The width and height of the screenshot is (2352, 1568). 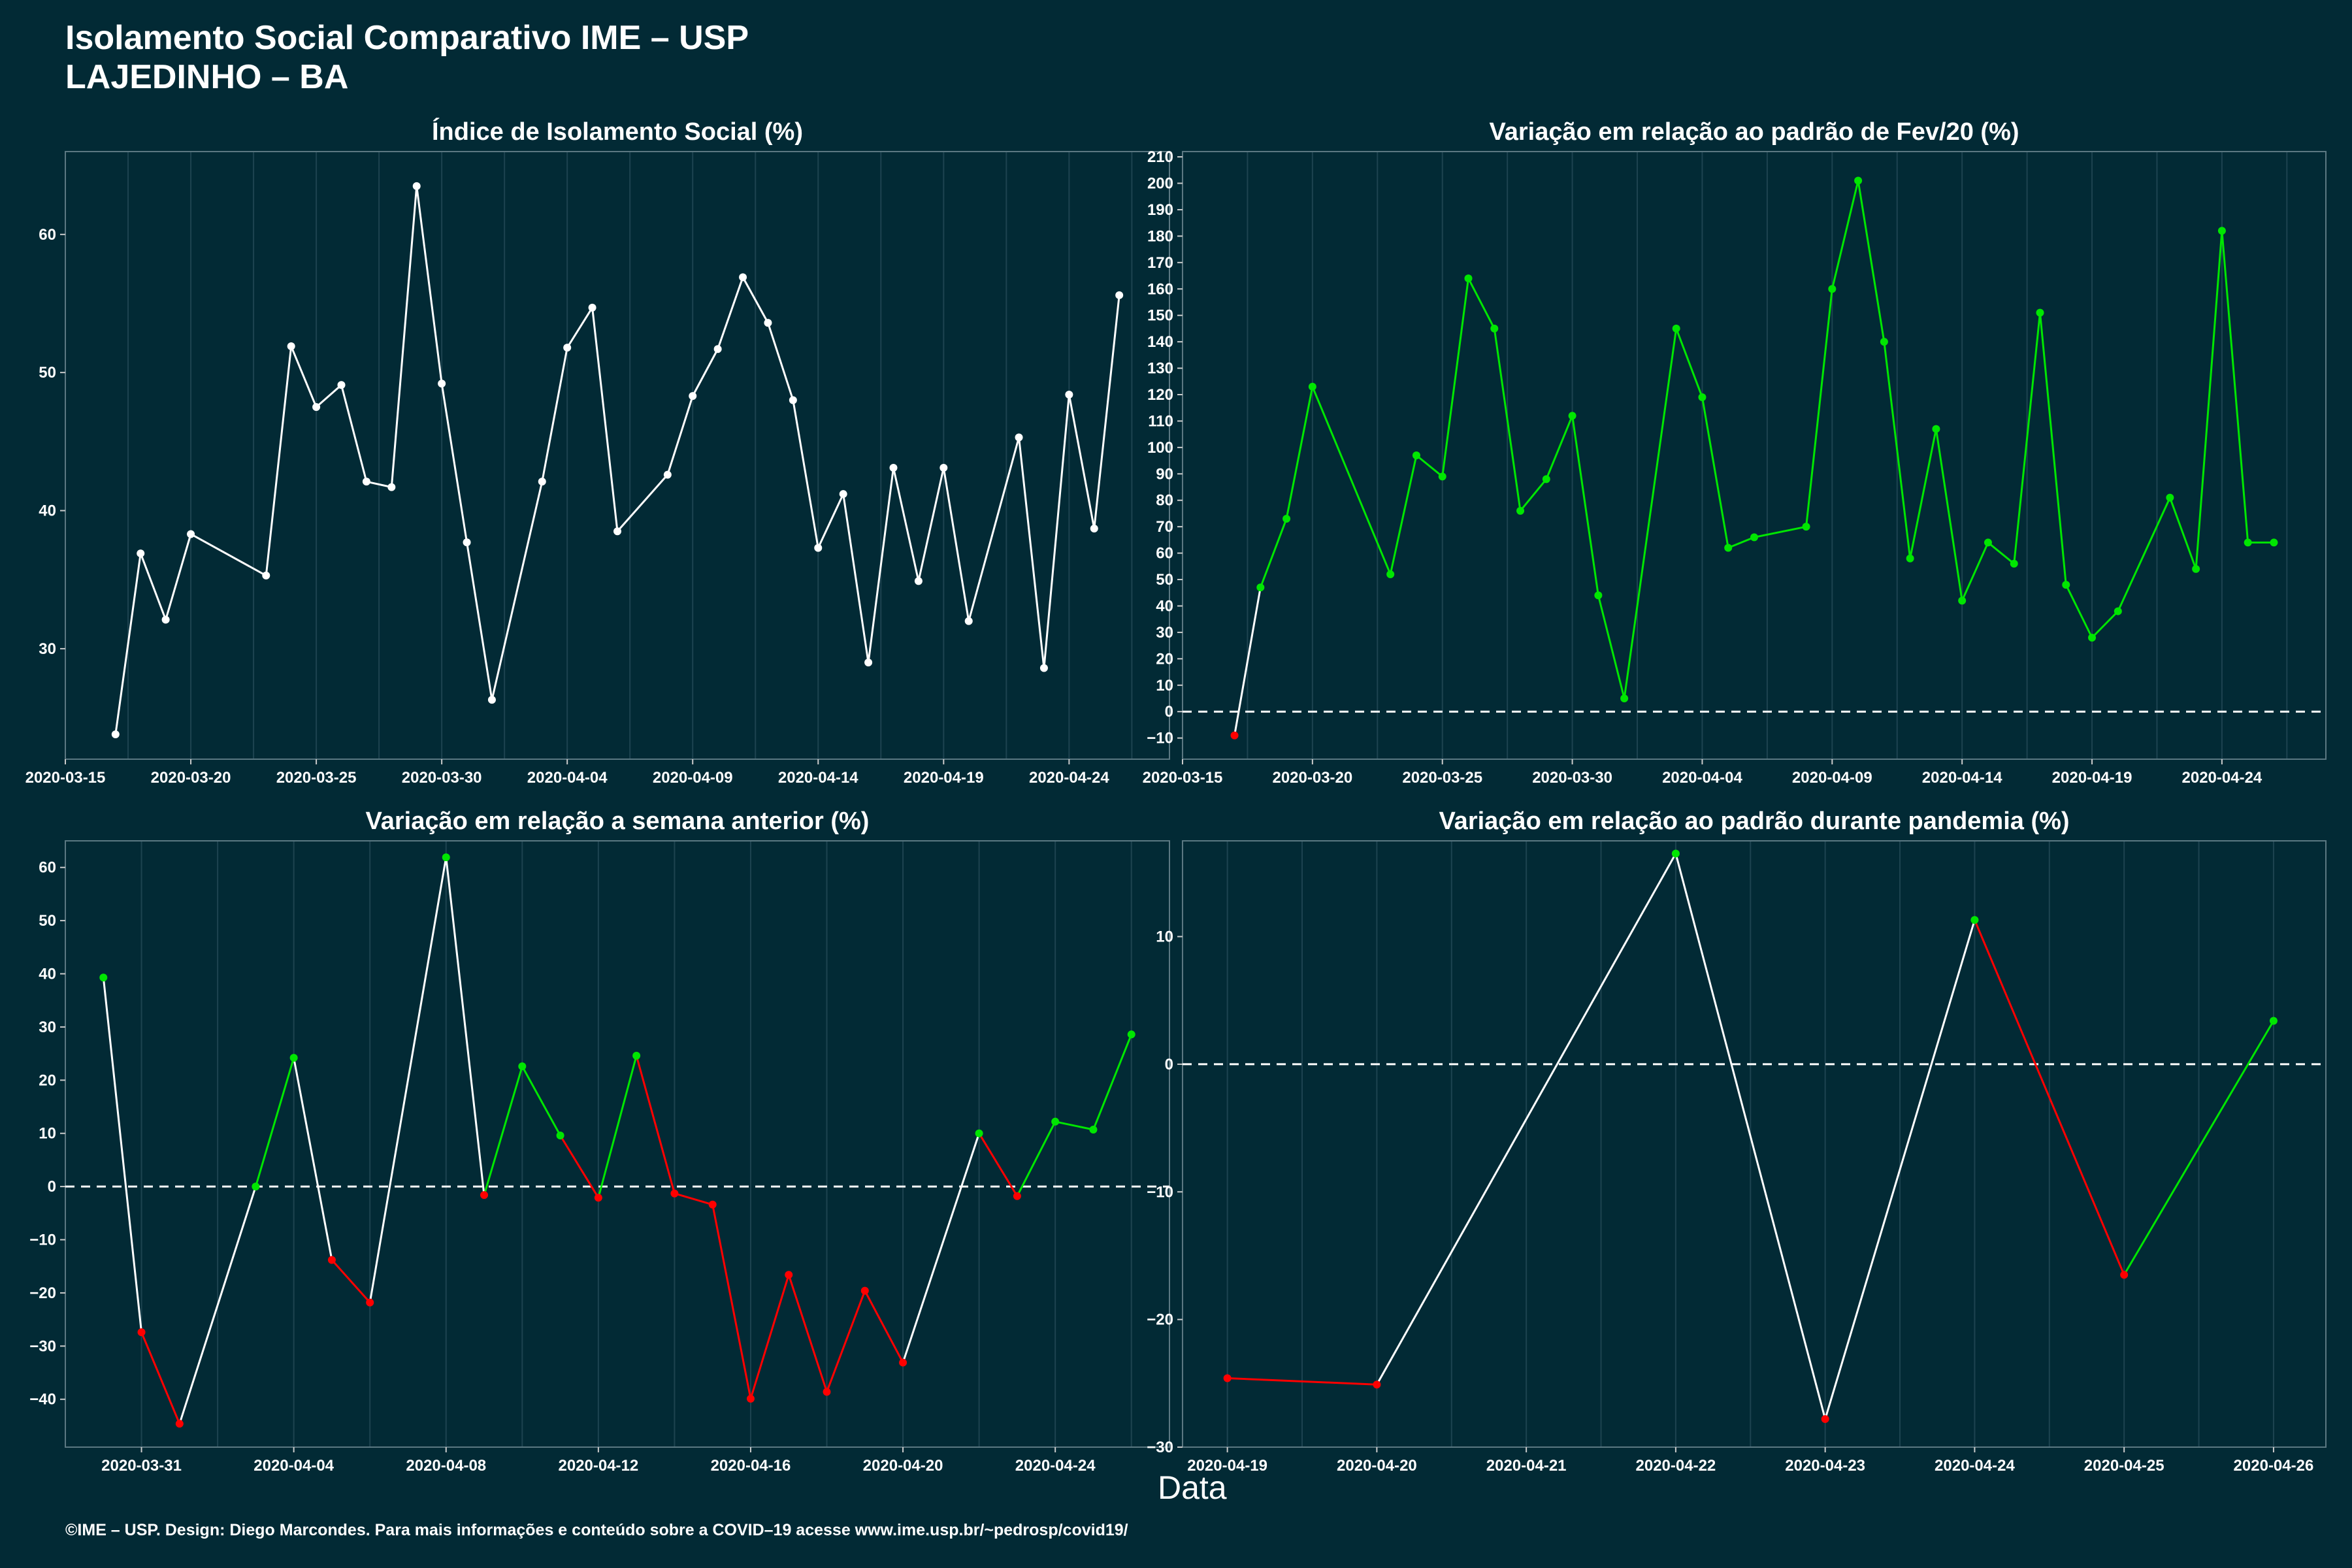 I want to click on y-tick-label: −20, so click(x=42, y=1293).